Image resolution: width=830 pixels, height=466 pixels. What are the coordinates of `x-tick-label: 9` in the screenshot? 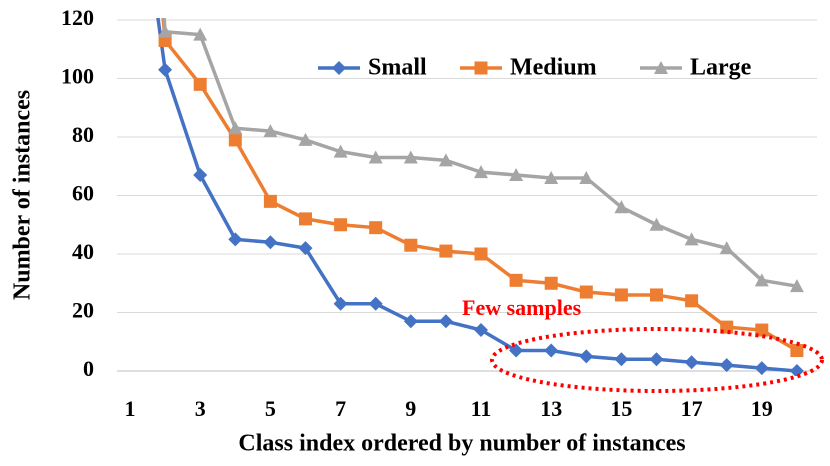 It's located at (410, 408).